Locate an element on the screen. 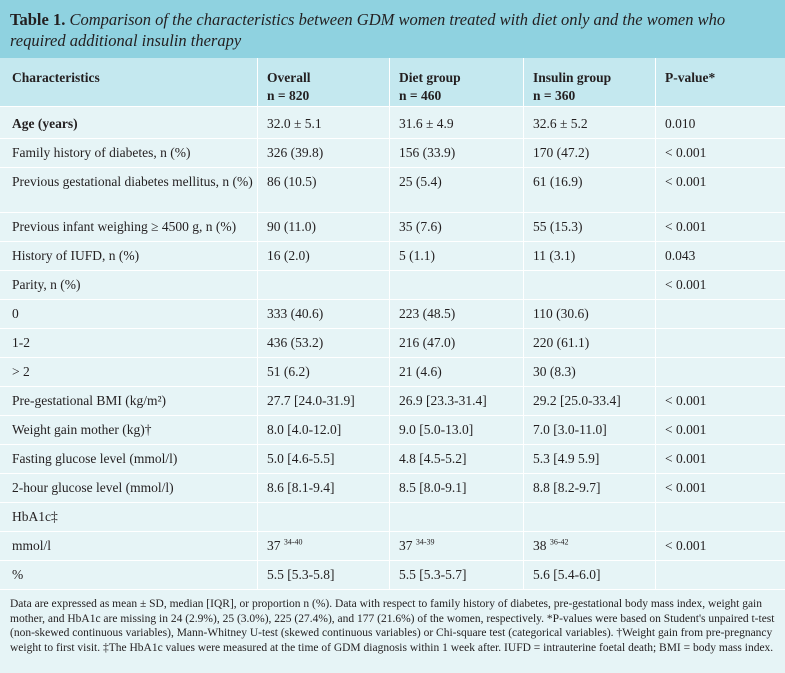 This screenshot has height=673, width=785. overall-value: 333 (40.6) is located at coordinates (295, 313).